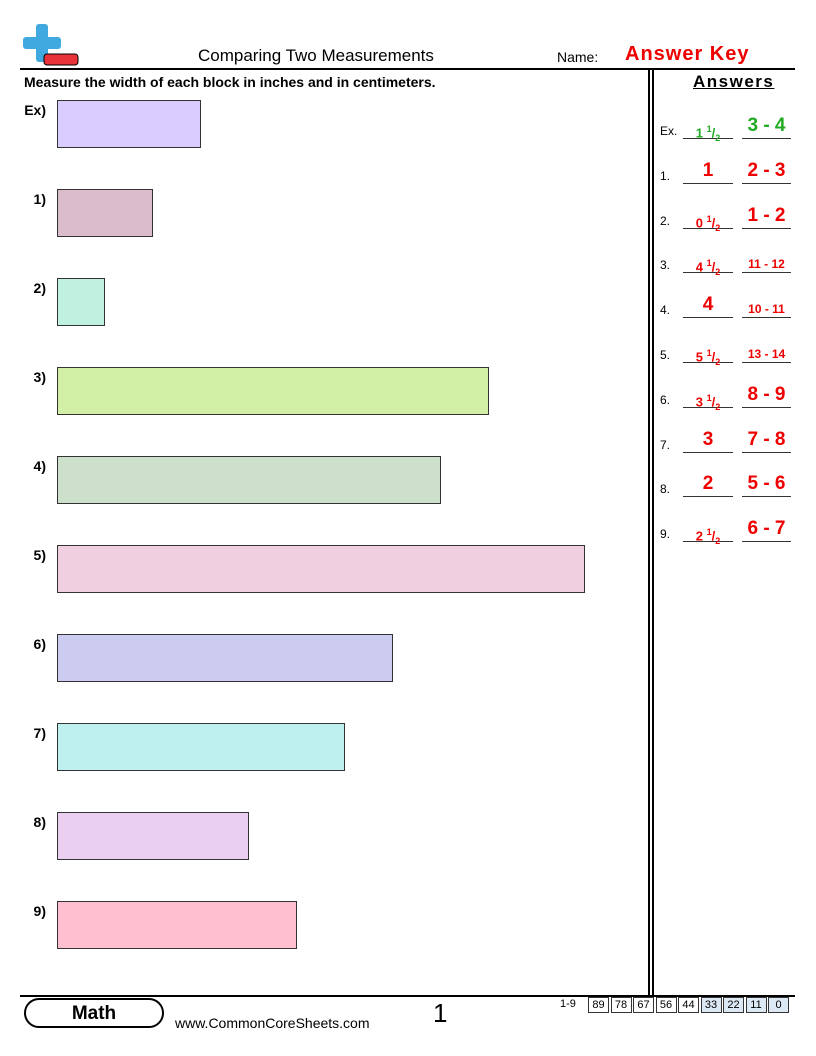 The height and width of the screenshot is (1056, 816). I want to click on cm-answer: 2 - 3, so click(766, 172).